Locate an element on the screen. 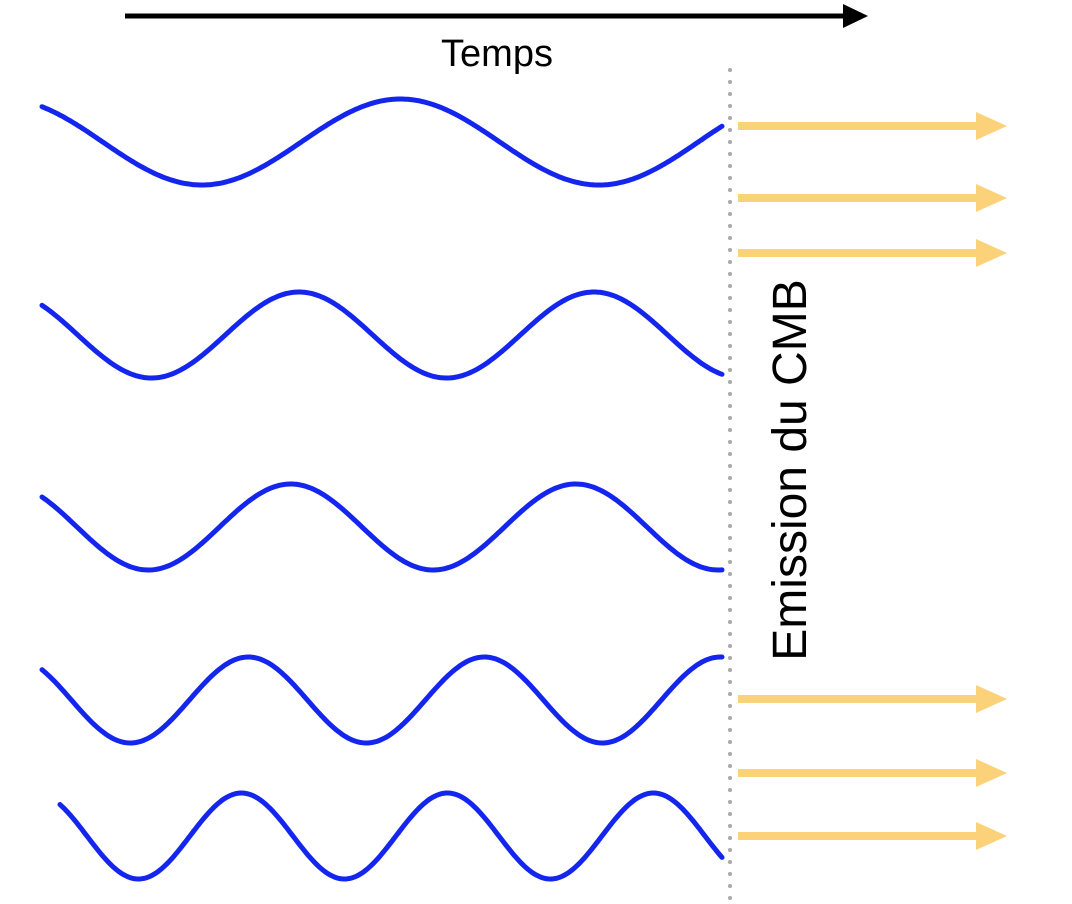 The width and height of the screenshot is (1072, 904). time-axis-arrowhead is located at coordinates (855, 16).